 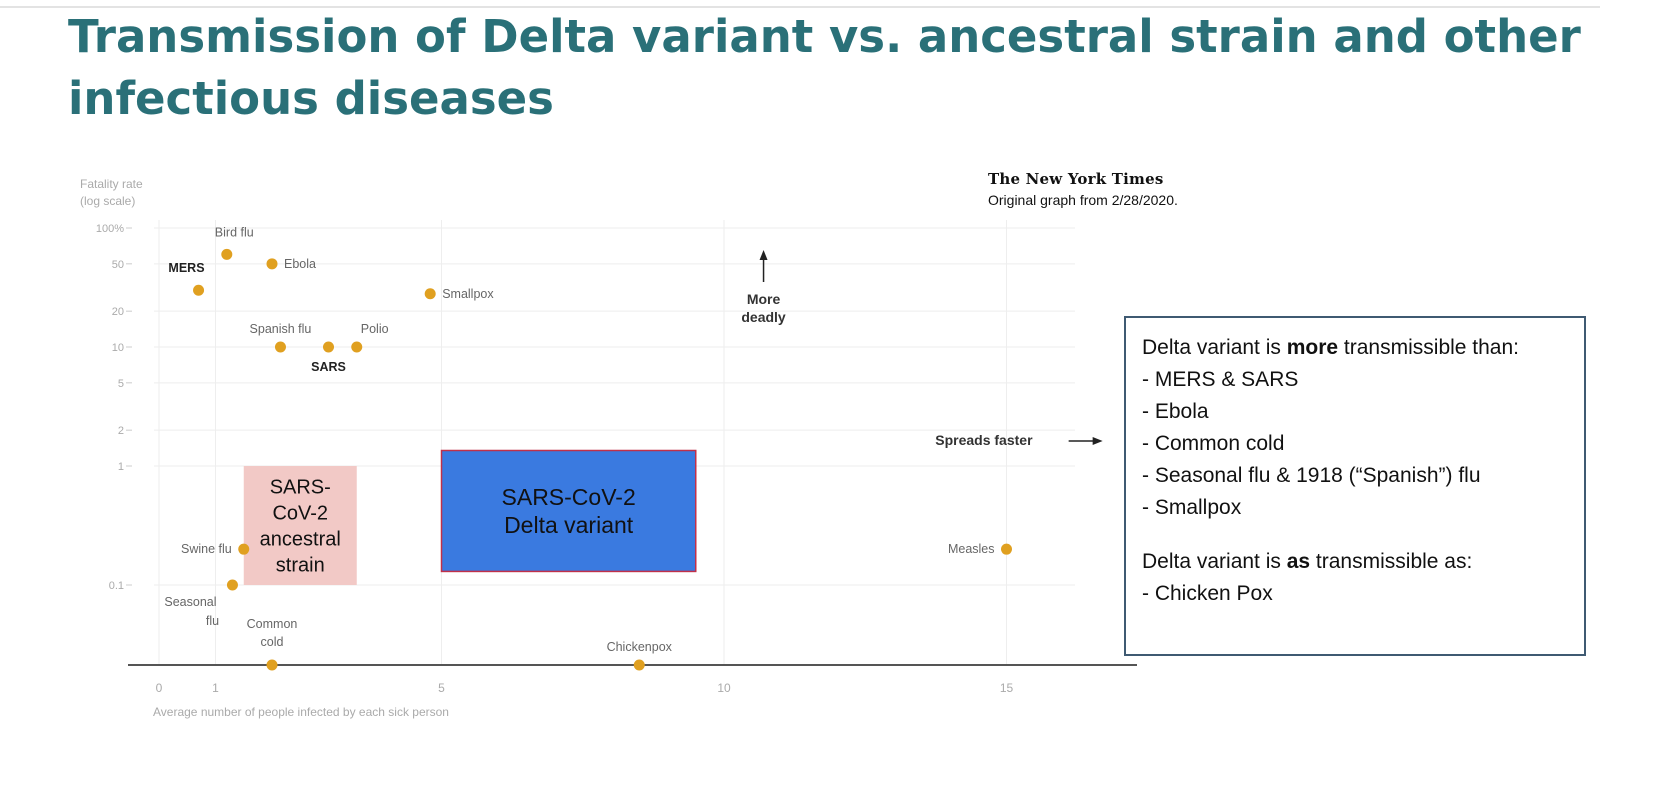 What do you see at coordinates (121, 431) in the screenshot?
I see `y-tick-label: 2` at bounding box center [121, 431].